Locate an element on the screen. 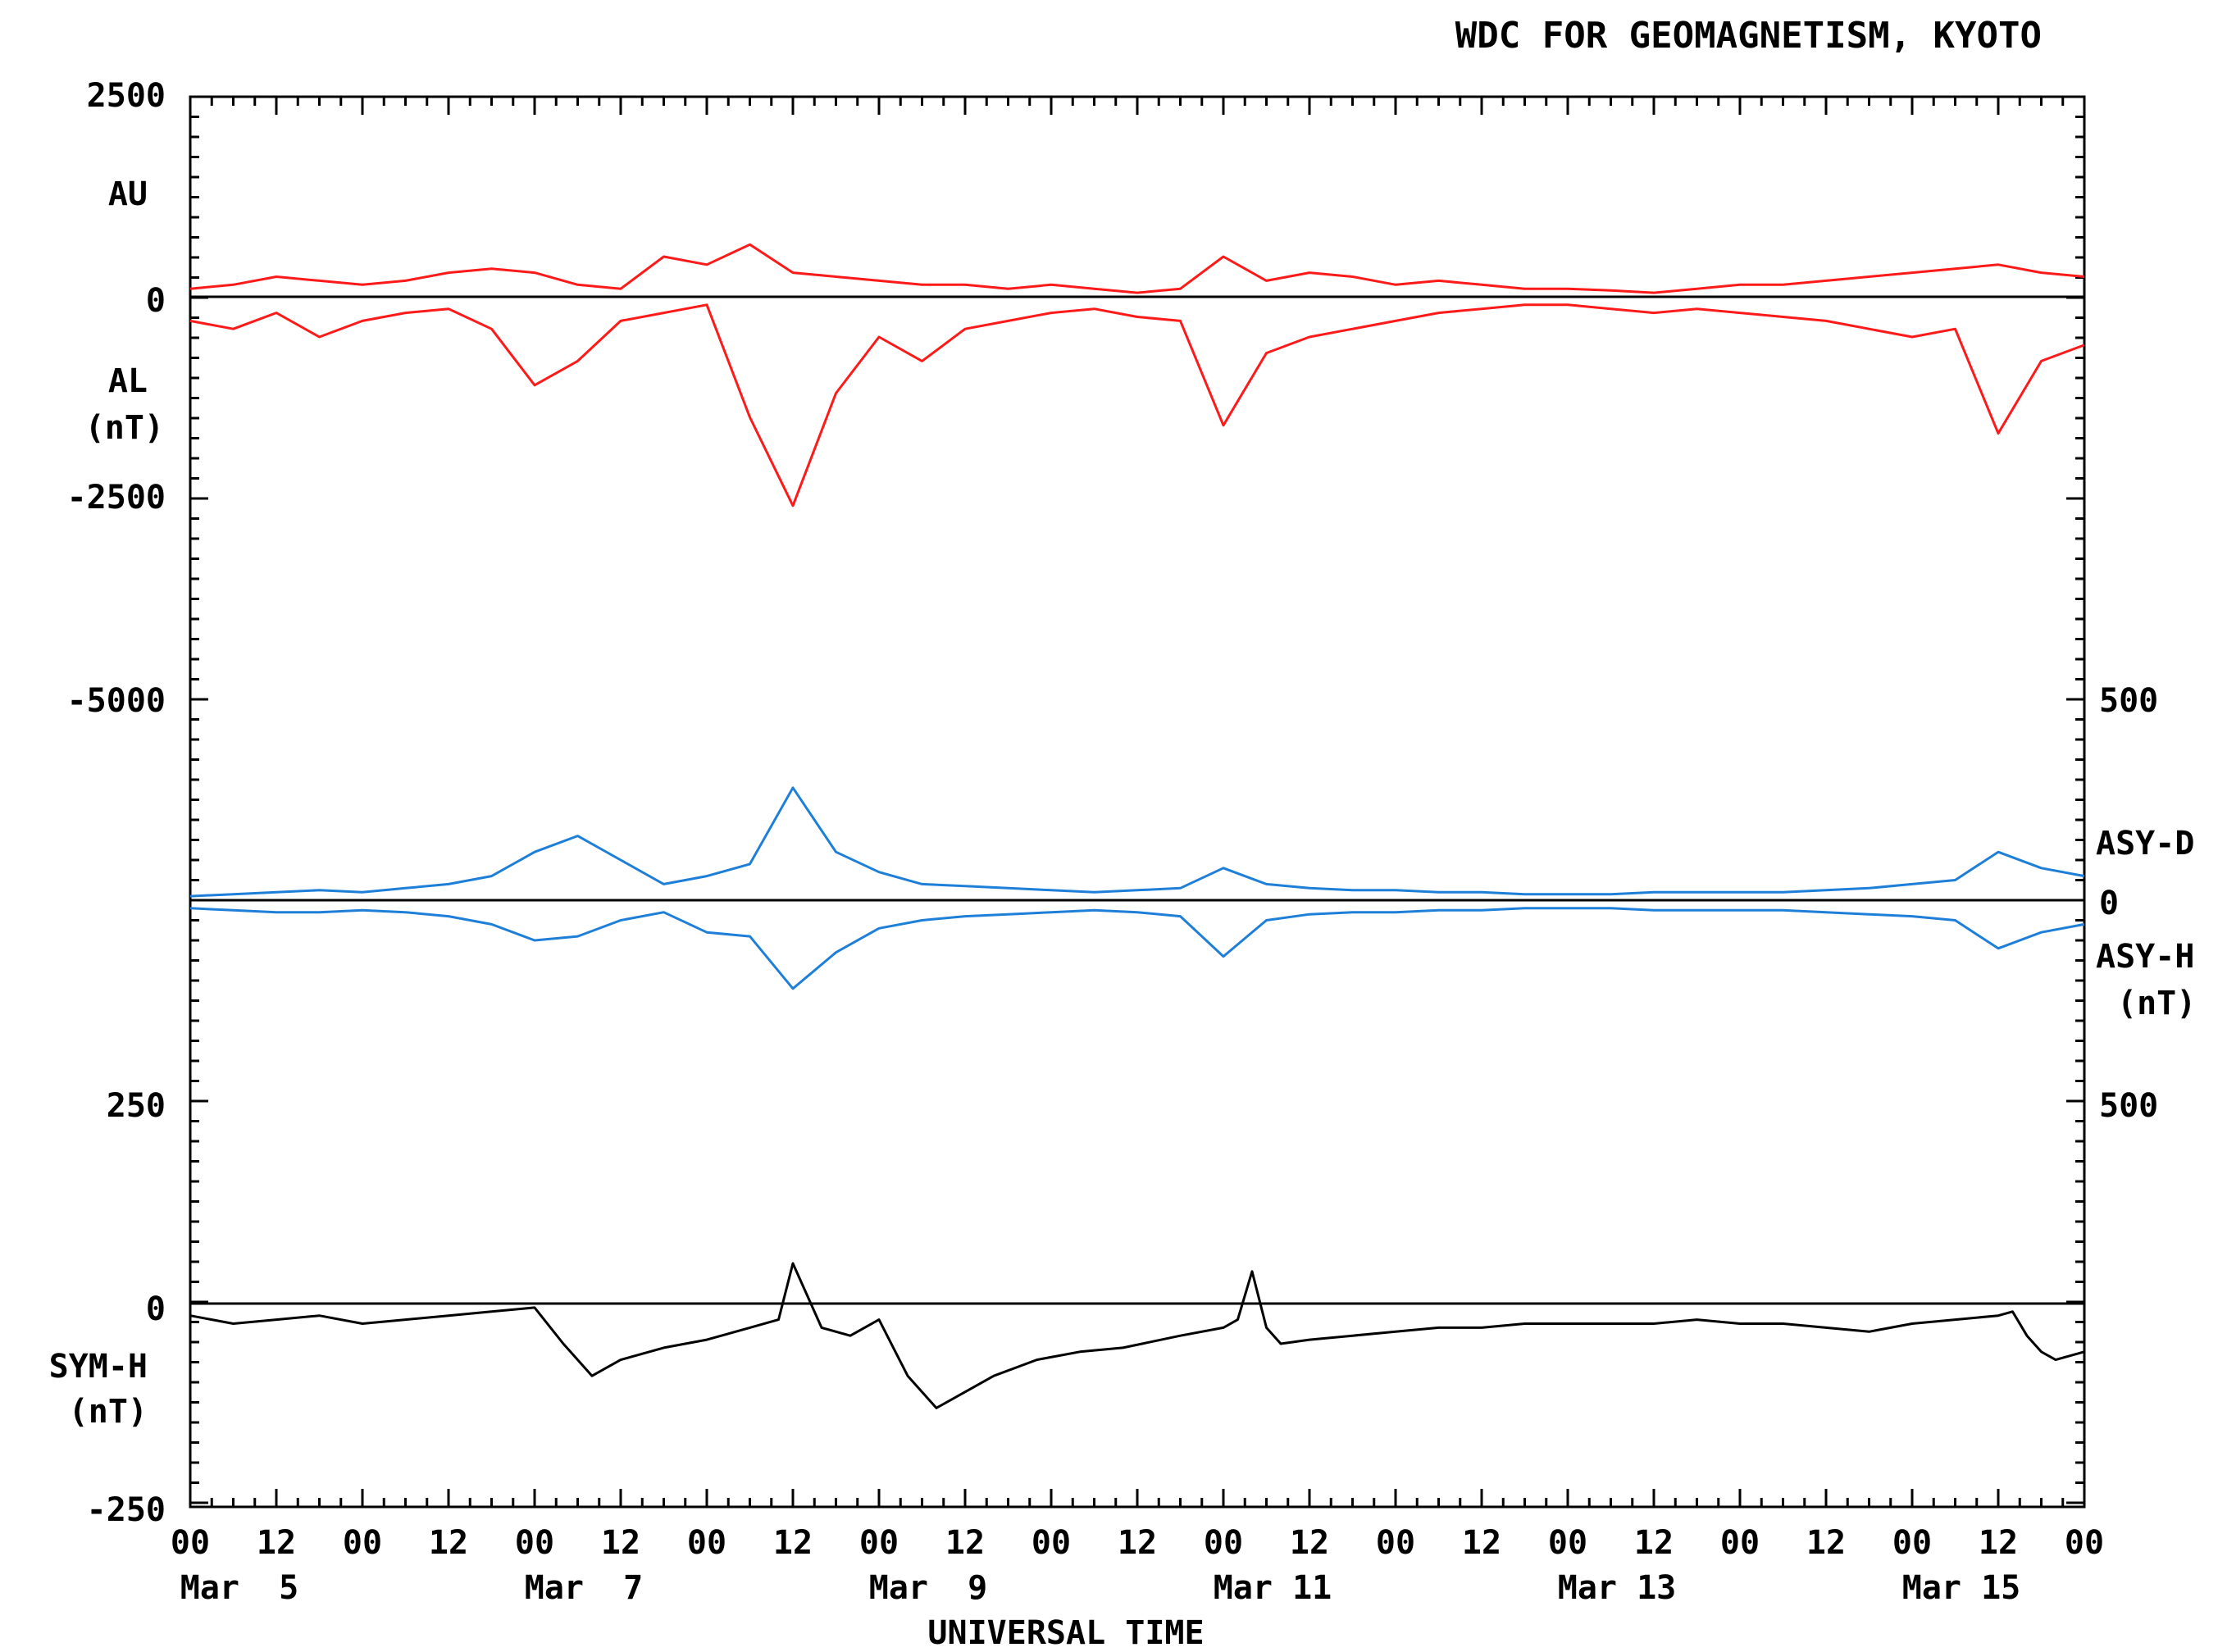 Image resolution: width=2227 pixels, height=1652 pixels. series-al is located at coordinates (1137, 405).